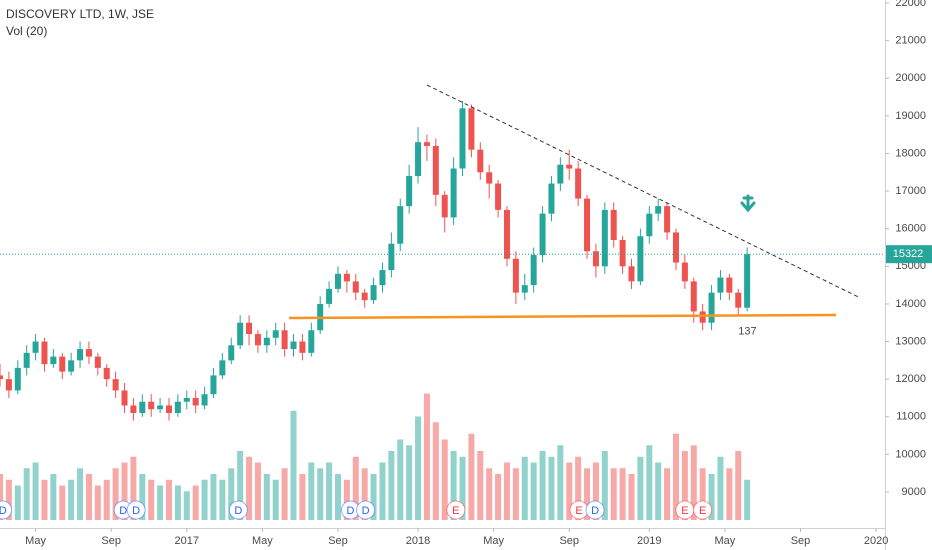 This screenshot has height=550, width=932. Describe the element at coordinates (649, 541) in the screenshot. I see `x-tick-label: 2019` at that location.